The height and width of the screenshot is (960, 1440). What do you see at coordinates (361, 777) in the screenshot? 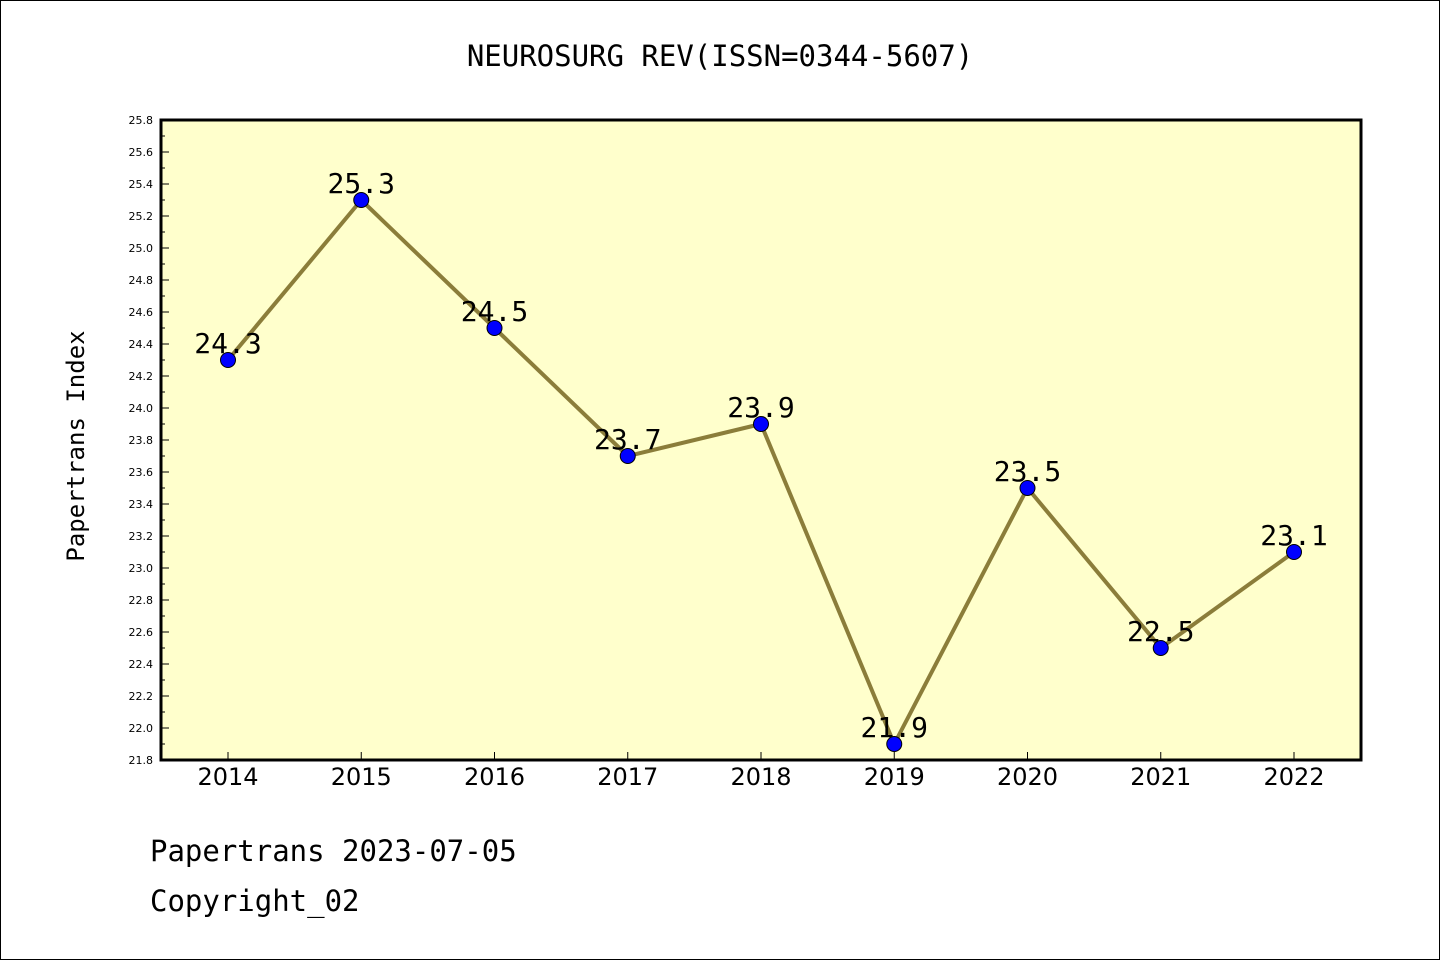
I see `x-tick-label: 2015` at bounding box center [361, 777].